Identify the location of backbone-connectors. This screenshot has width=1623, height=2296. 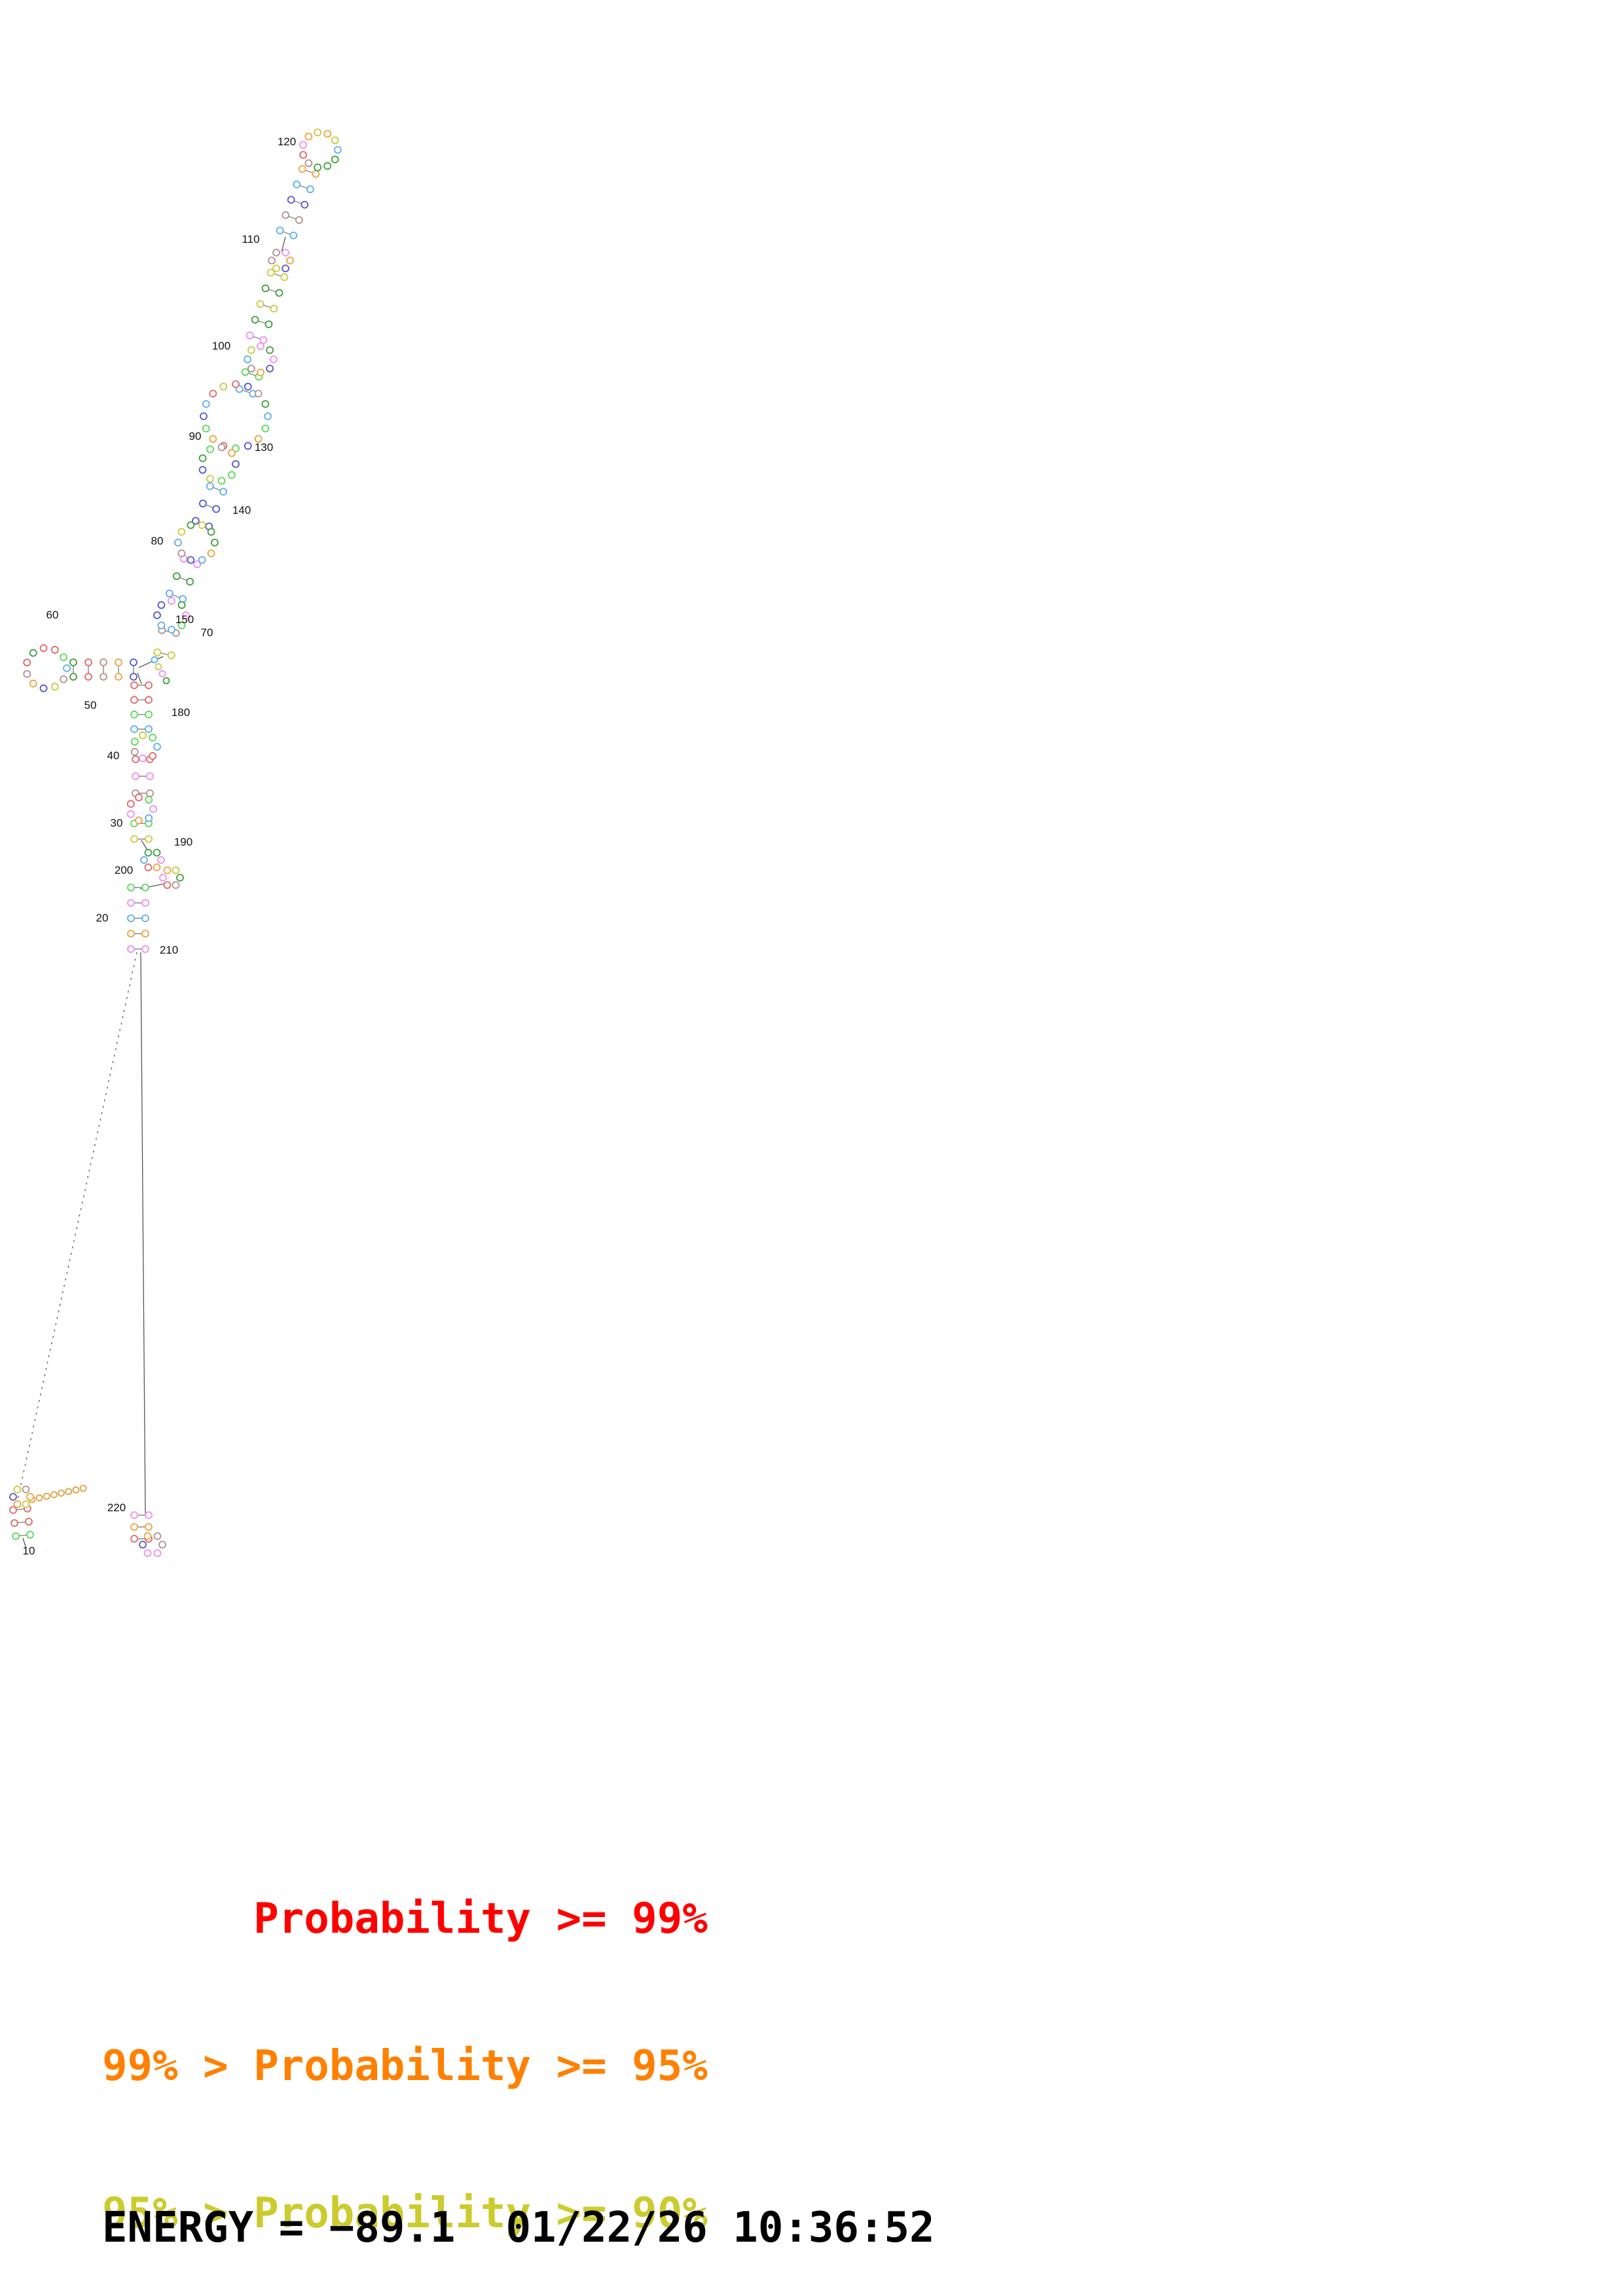
(151, 892).